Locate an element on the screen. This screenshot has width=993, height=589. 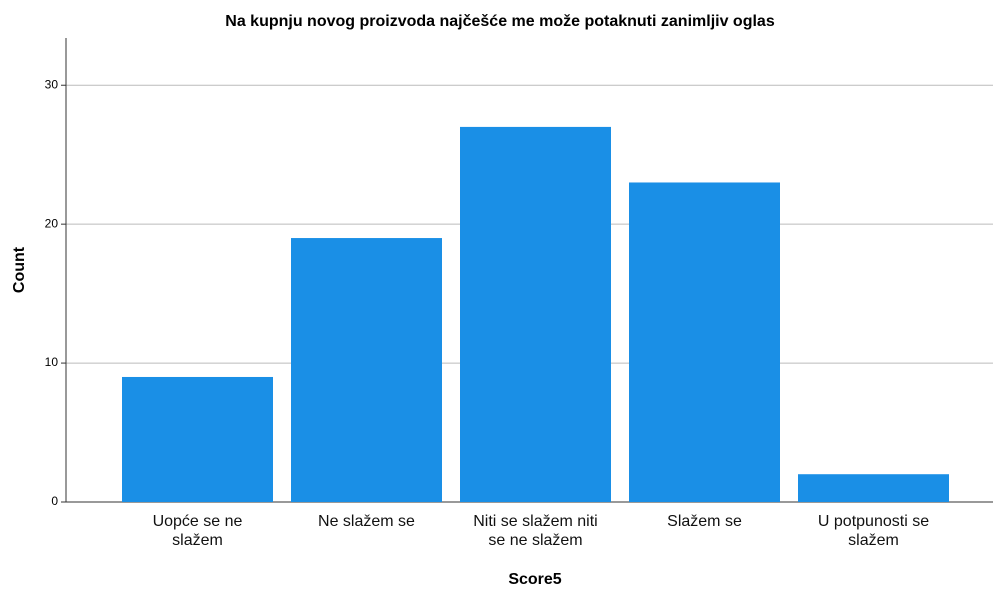
y-axis-label: Count is located at coordinates (19, 269).